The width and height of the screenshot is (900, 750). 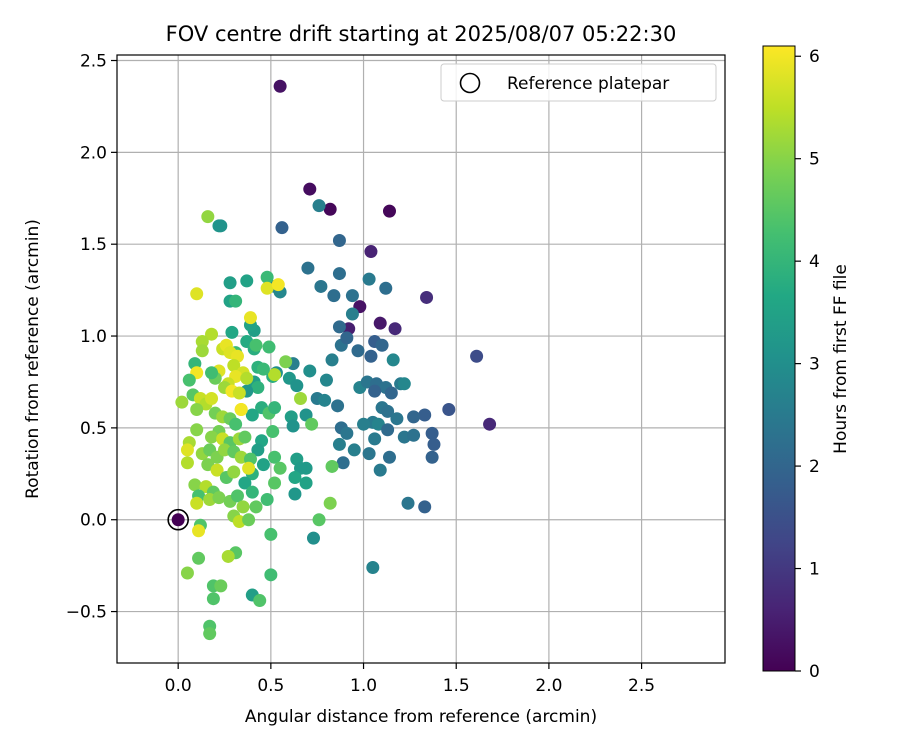 What do you see at coordinates (814, 262) in the screenshot?
I see `colorbar-tick-label: 4` at bounding box center [814, 262].